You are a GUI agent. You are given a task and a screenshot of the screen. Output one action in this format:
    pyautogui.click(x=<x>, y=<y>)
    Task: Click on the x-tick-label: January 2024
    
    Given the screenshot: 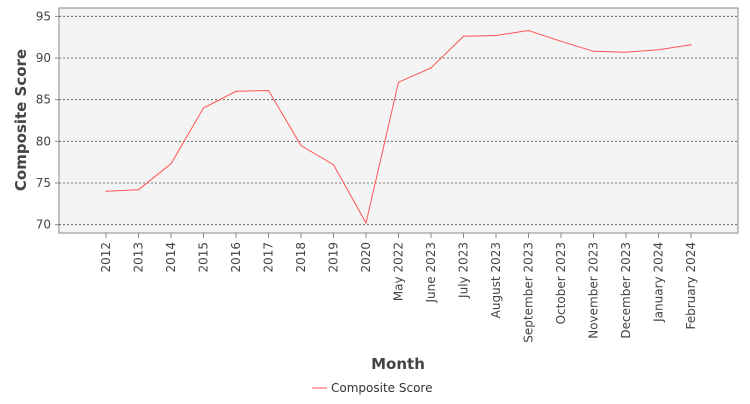 What is the action you would take?
    pyautogui.click(x=659, y=282)
    